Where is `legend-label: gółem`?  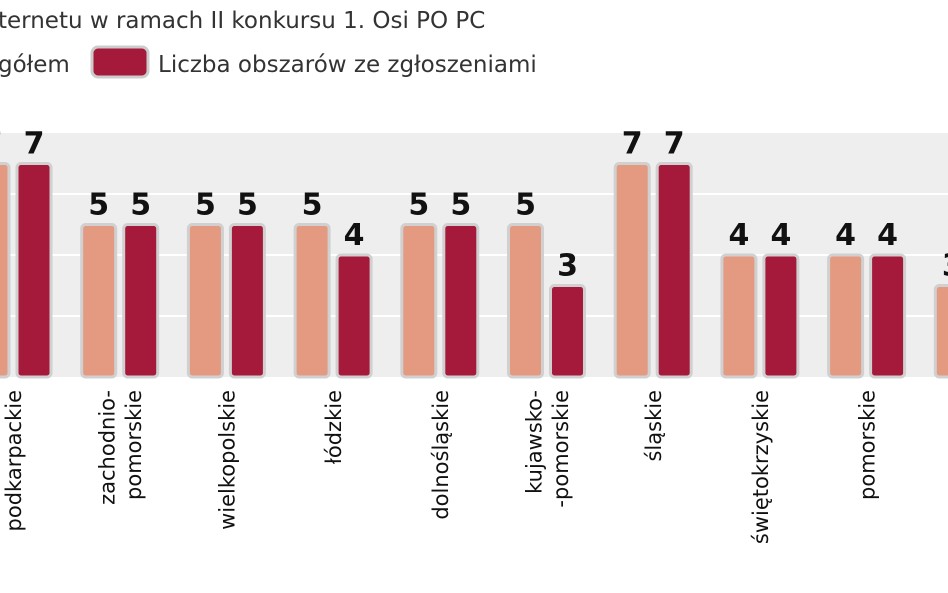 legend-label: gółem is located at coordinates (35, 65).